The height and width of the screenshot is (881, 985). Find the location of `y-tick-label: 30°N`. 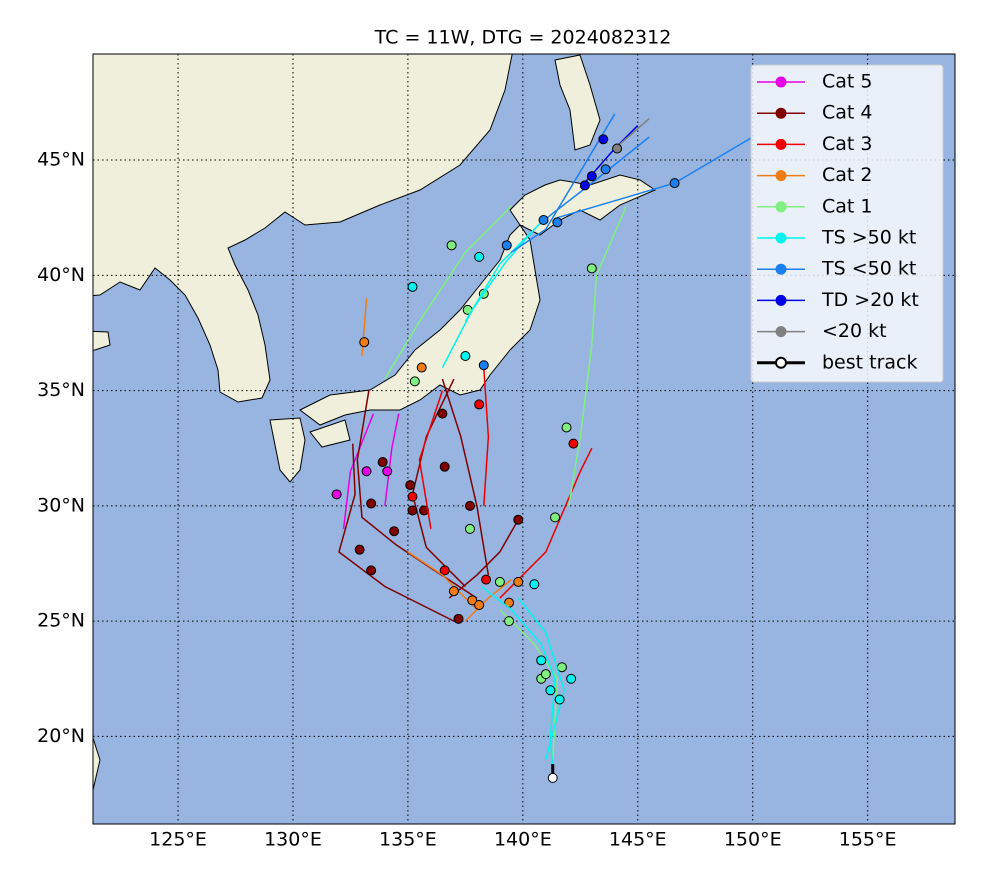

y-tick-label: 30°N is located at coordinates (61, 505).